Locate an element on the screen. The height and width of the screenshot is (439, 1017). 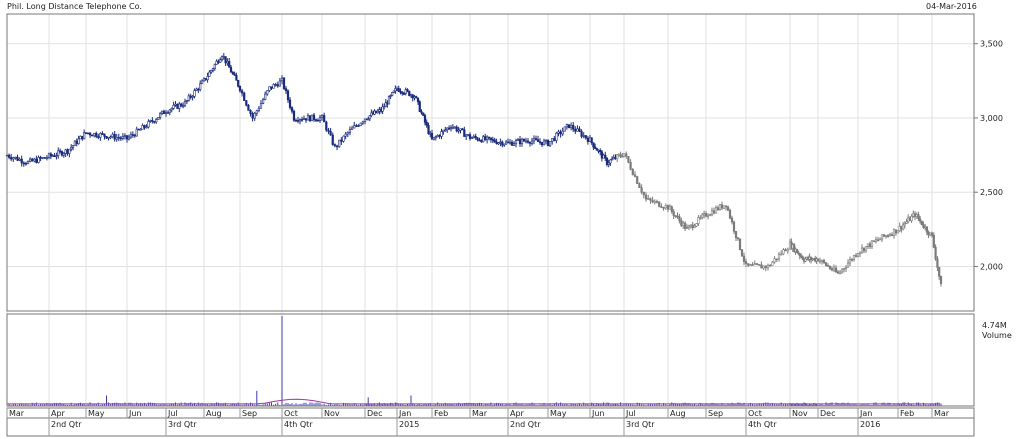
month-label: Aug is located at coordinates (678, 413).